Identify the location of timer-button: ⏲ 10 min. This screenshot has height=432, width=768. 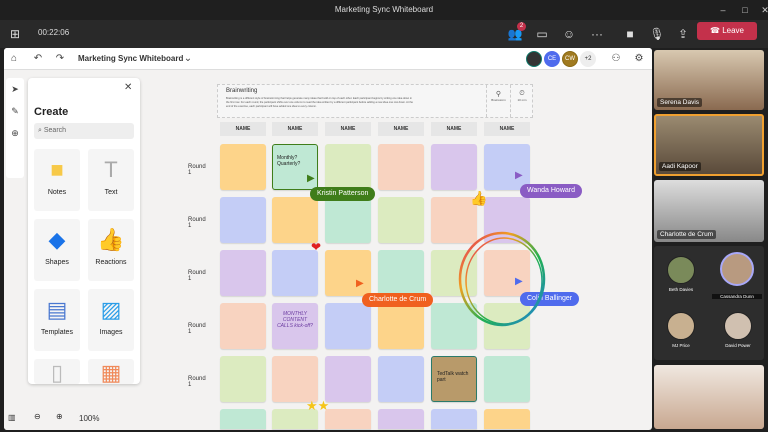
(521, 101).